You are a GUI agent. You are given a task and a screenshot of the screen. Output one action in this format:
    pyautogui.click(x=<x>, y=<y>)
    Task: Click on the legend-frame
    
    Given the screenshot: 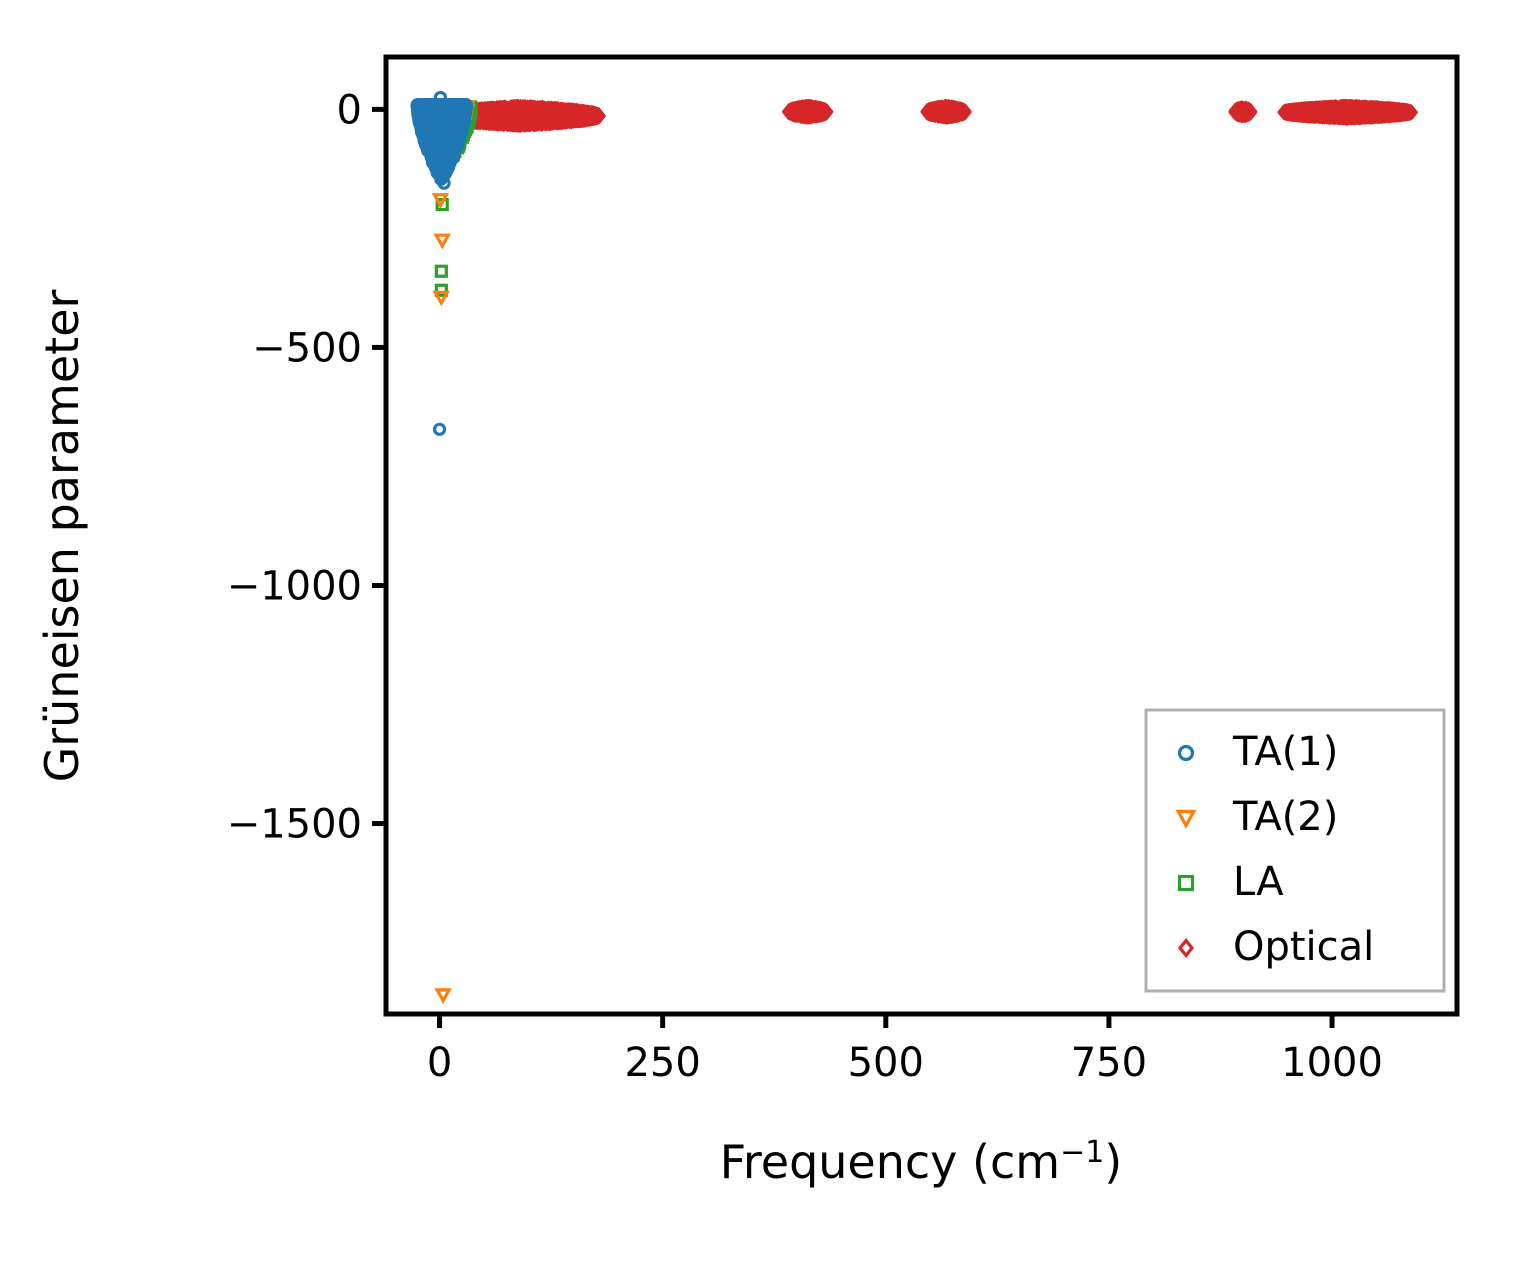 What is the action you would take?
    pyautogui.click(x=1295, y=850)
    